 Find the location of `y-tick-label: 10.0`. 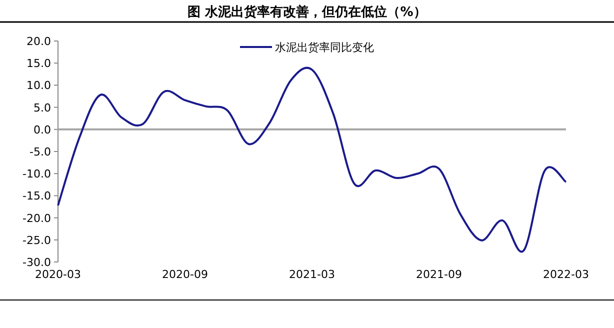

y-tick-label: 10.0 is located at coordinates (38, 85).